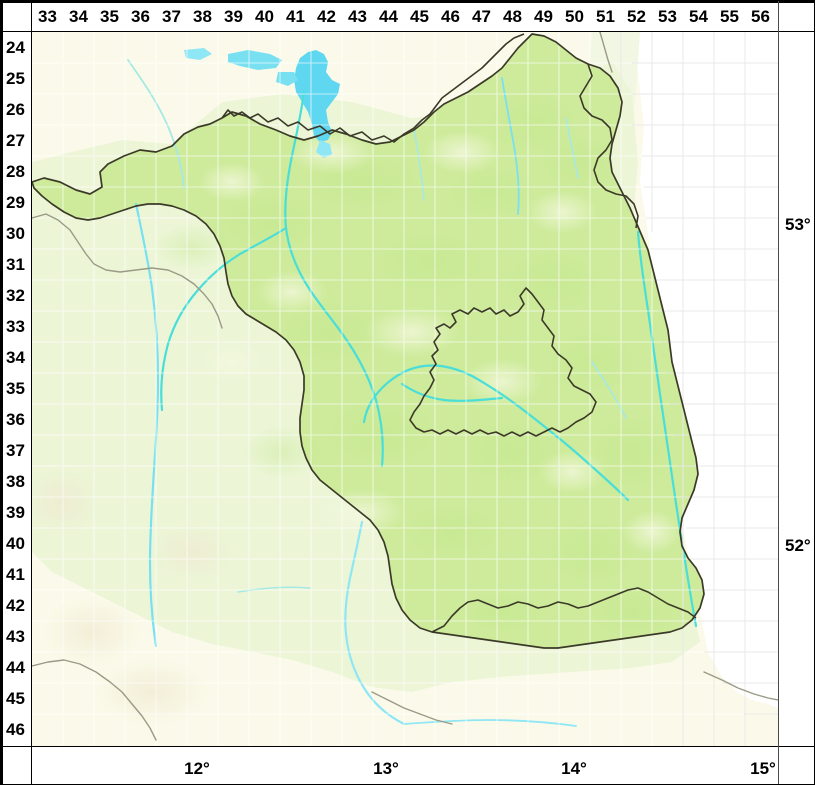  Describe the element at coordinates (127, 271) in the screenshot. I see `border-west-neighbour` at that location.